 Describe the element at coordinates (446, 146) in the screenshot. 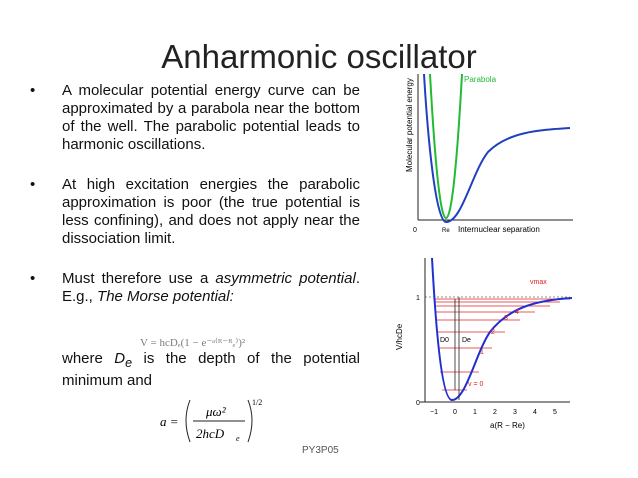

I see `parabola-curve` at that location.